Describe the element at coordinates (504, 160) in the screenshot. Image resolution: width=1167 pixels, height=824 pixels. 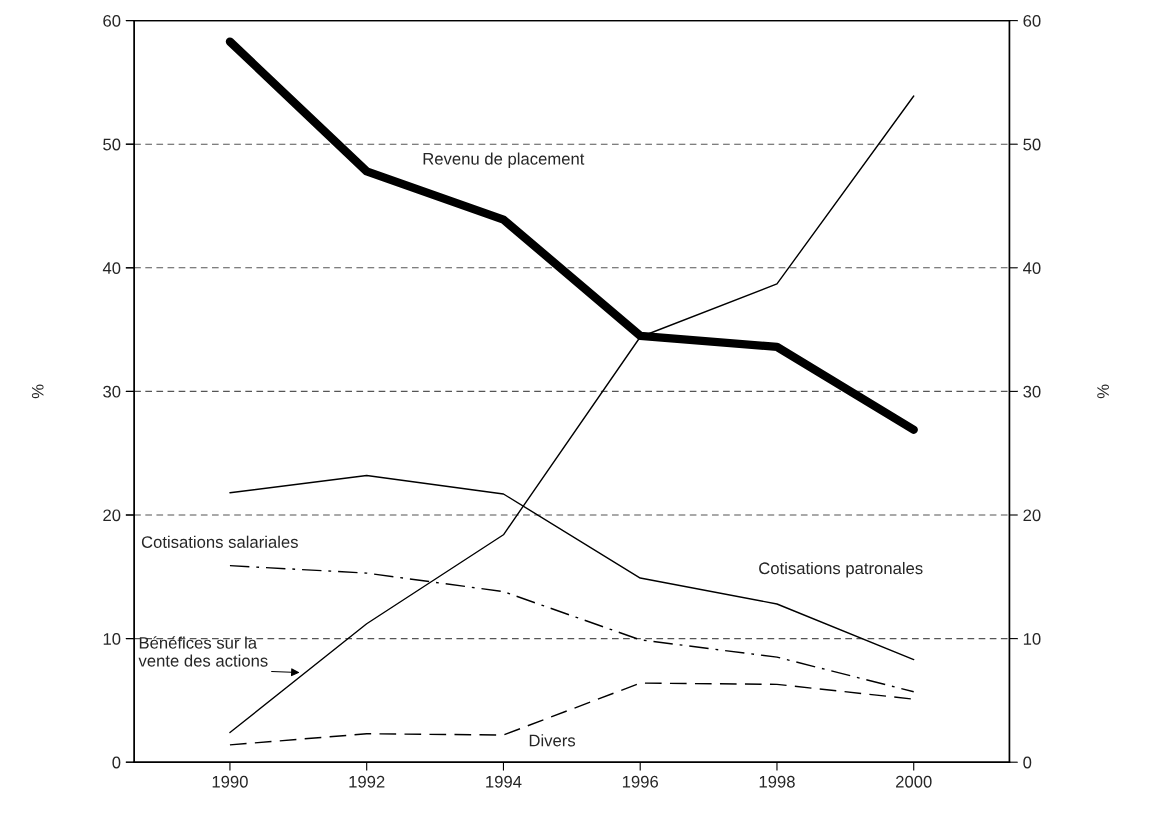
I see `series-label: Revenu de placement` at that location.